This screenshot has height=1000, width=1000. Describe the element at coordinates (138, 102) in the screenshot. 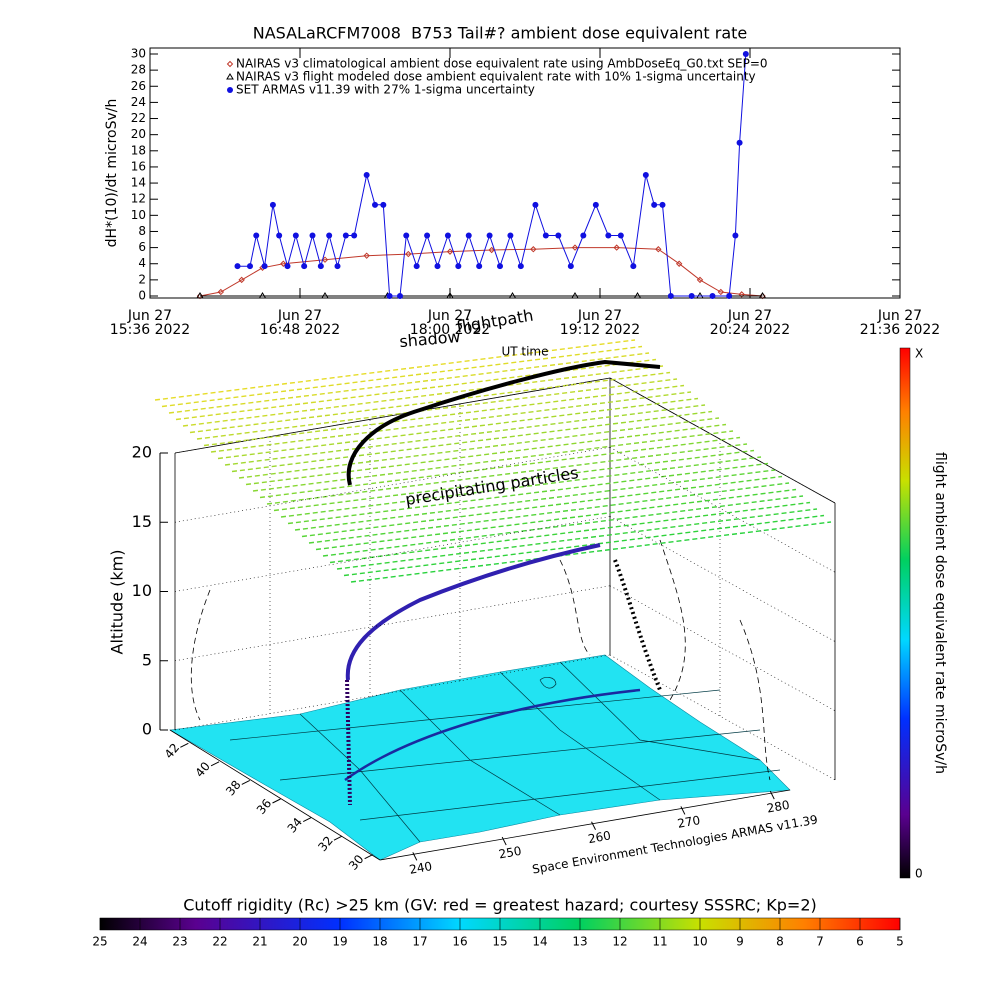

I see `y-tick-label: 24` at that location.